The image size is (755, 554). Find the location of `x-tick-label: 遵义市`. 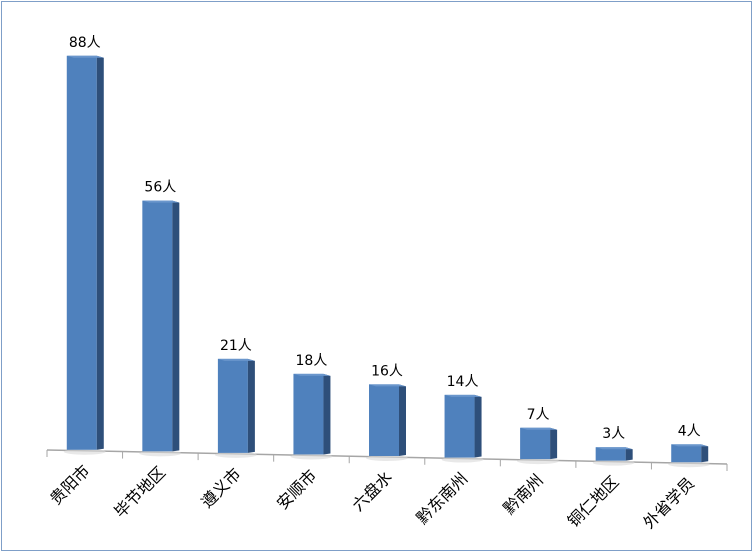

x-tick-label: 遵义市 is located at coordinates (220, 487).